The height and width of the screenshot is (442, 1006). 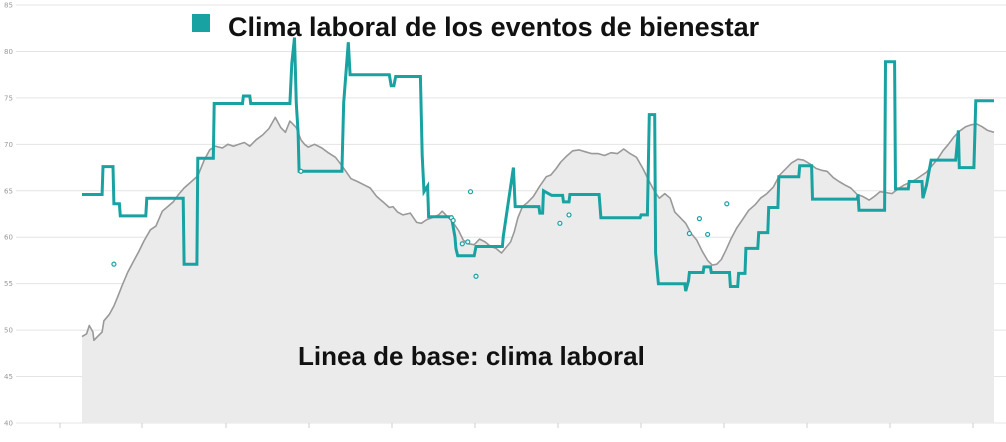 I want to click on y-tick-label: 85, so click(x=8, y=6).